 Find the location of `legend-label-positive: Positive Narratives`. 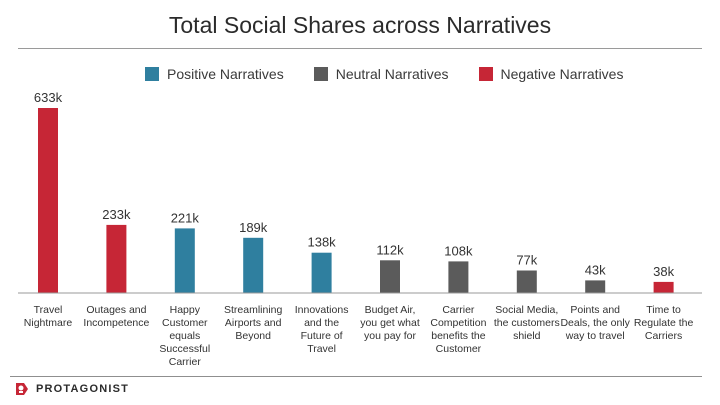

legend-label-positive: Positive Narratives is located at coordinates (225, 74).